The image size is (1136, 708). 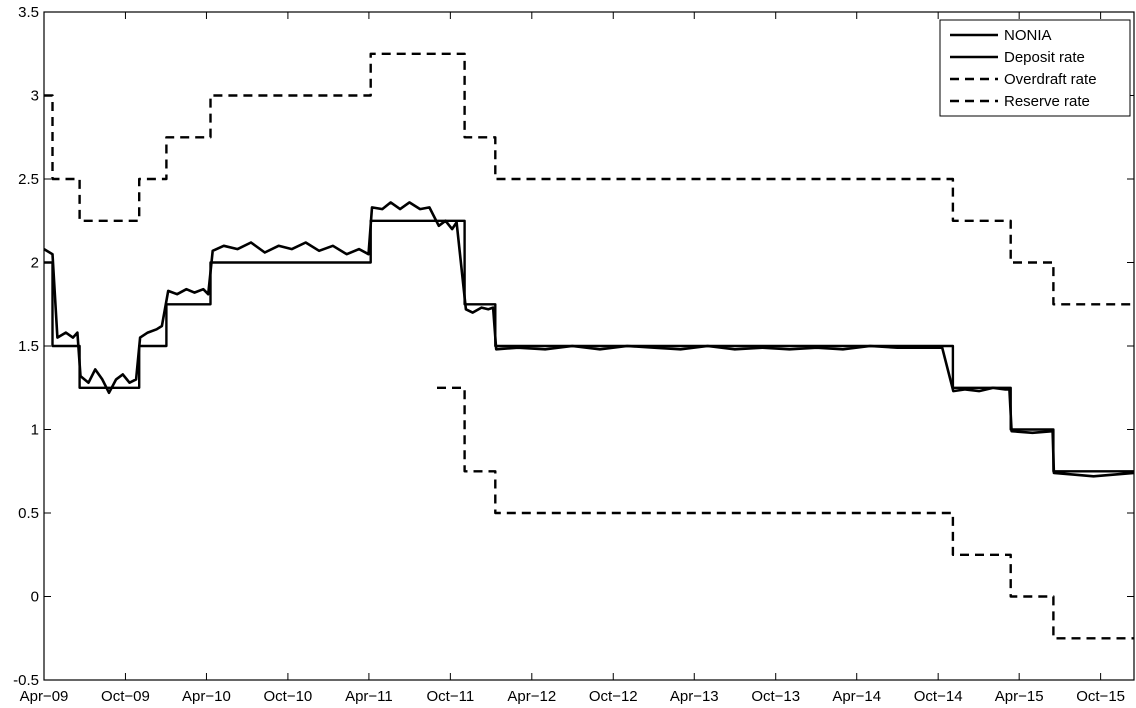 I want to click on x-tick-label: Oct−14, so click(x=938, y=696).